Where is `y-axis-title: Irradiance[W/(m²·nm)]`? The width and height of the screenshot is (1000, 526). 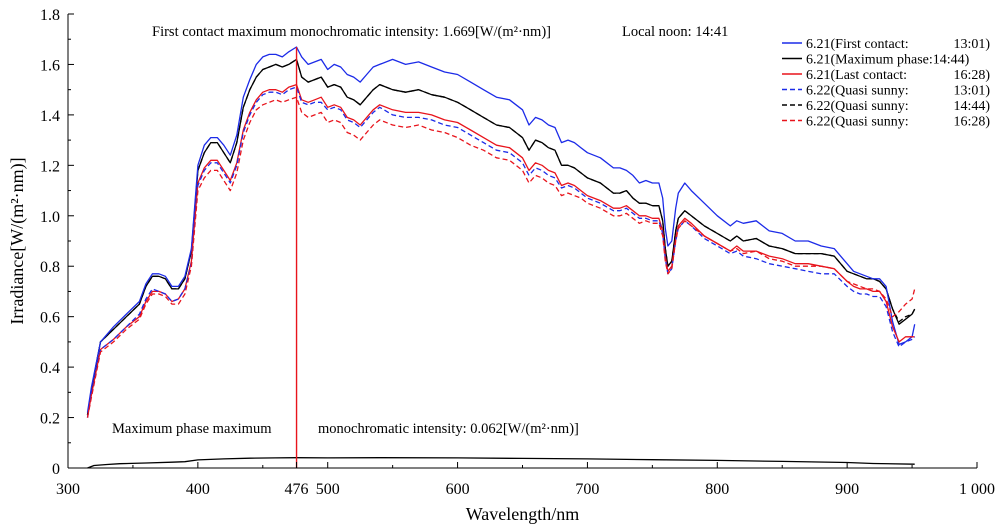
y-axis-title: Irradiance[W/(m²·nm)] is located at coordinates (17, 240).